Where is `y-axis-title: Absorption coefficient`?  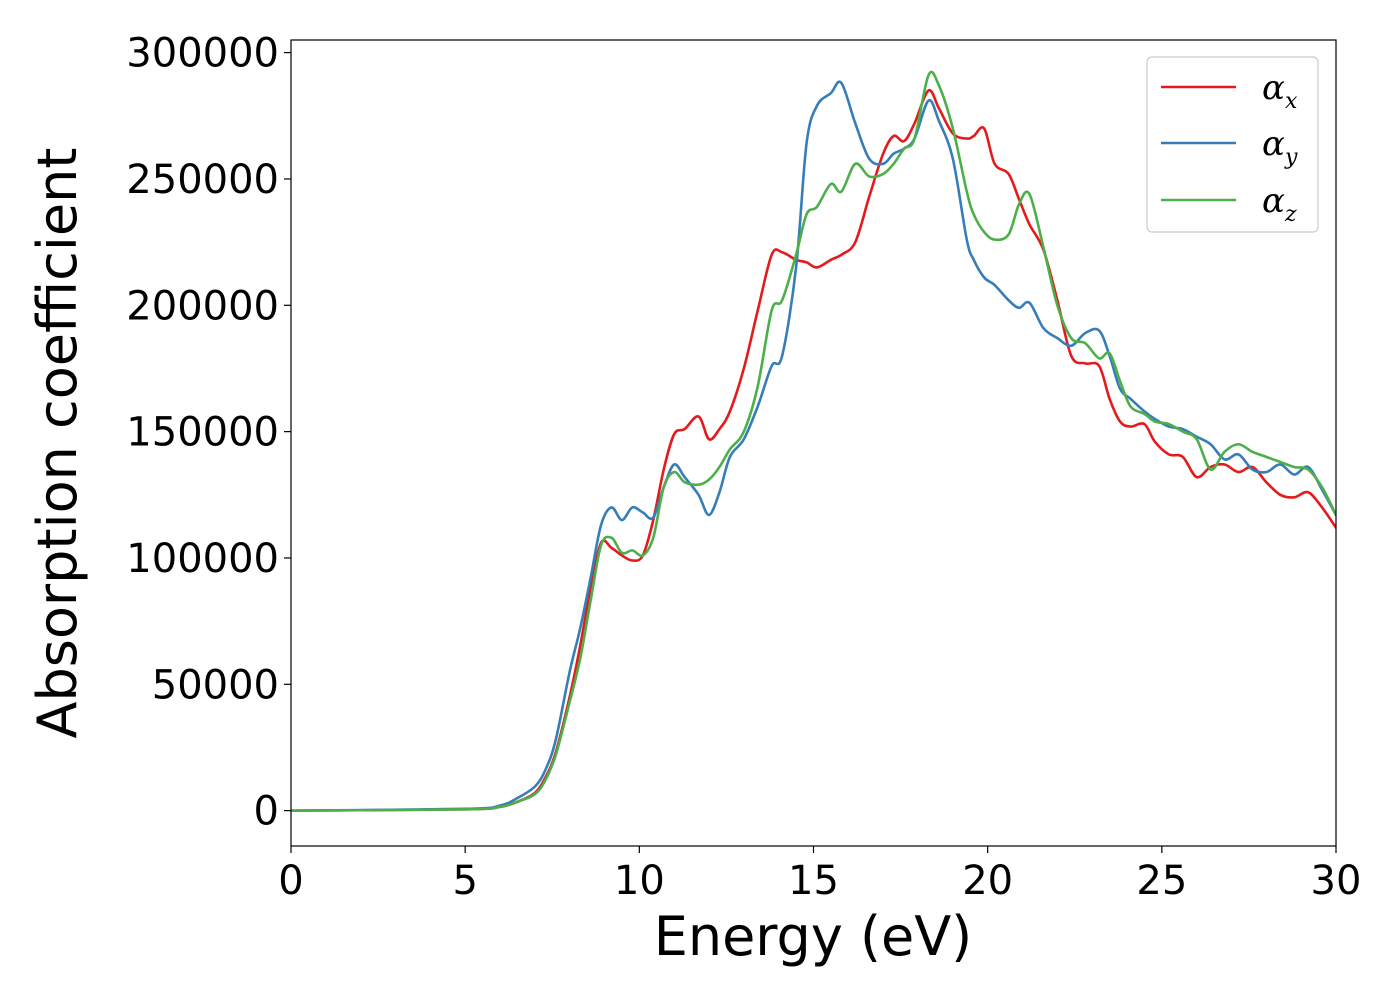
y-axis-title: Absorption coefficient is located at coordinates (57, 443).